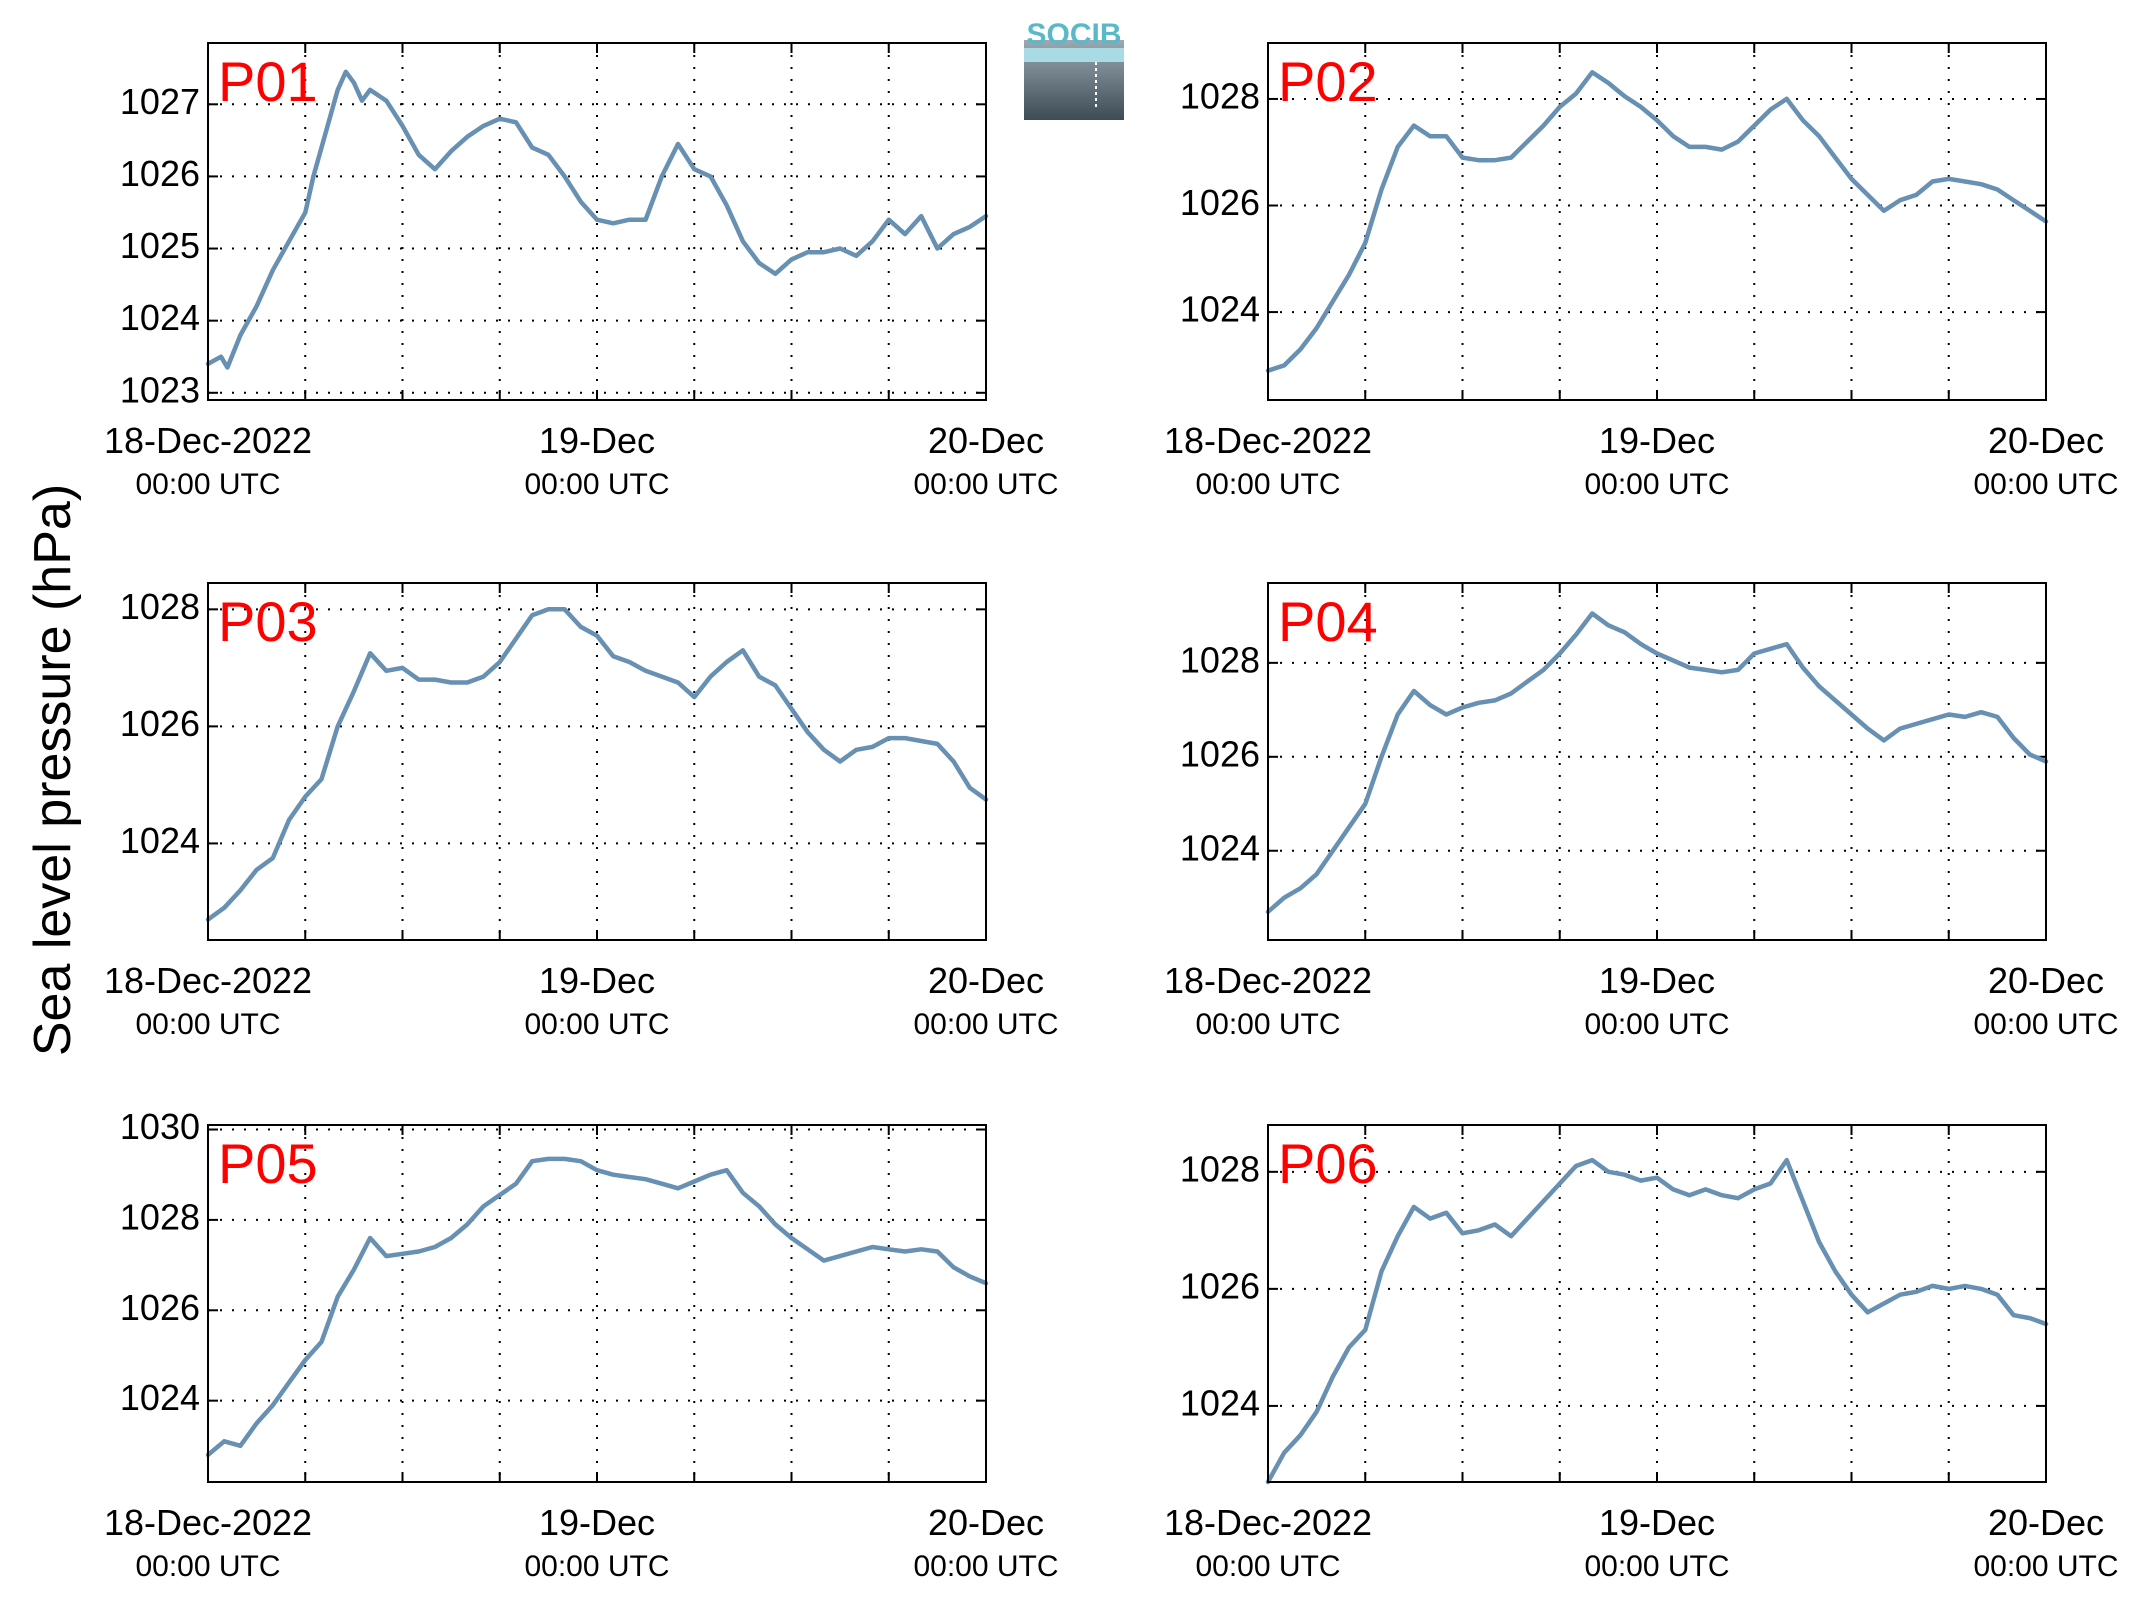 The image size is (2133, 1608). I want to click on y-tick-label: 1027, so click(160, 101).